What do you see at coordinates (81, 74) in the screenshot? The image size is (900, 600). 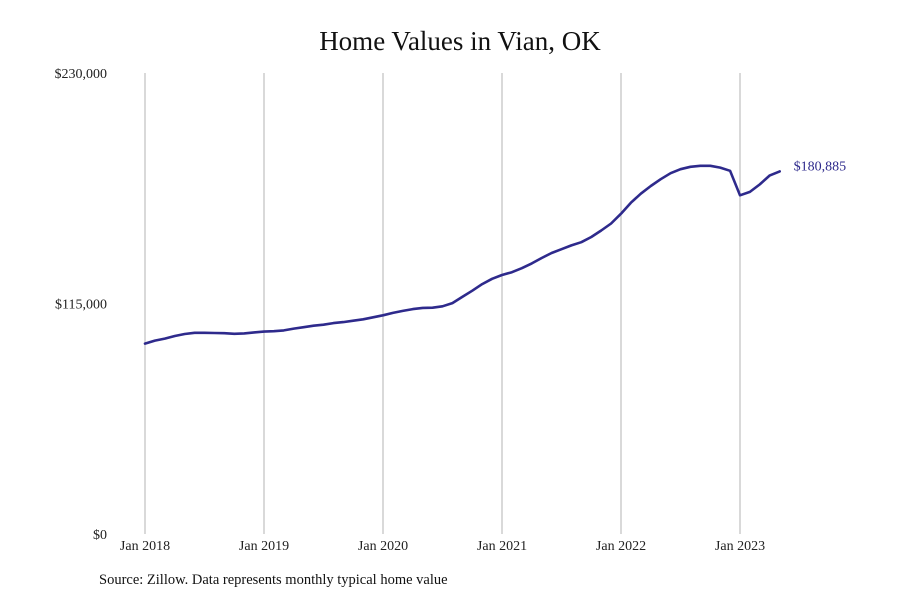 I see `y-tick-label: $230,000` at bounding box center [81, 74].